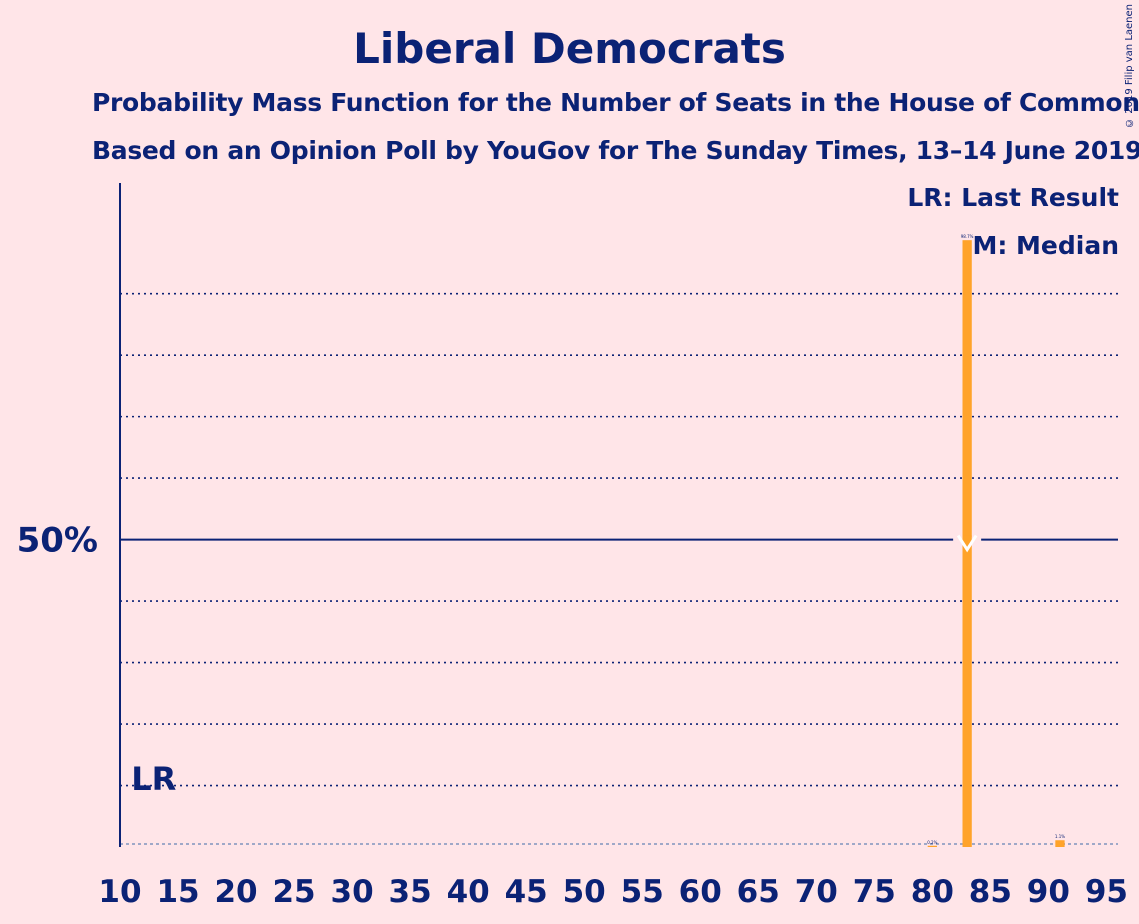 This screenshot has height=924, width=1139. I want to click on x-tick-label-70: 70, so click(816, 892).